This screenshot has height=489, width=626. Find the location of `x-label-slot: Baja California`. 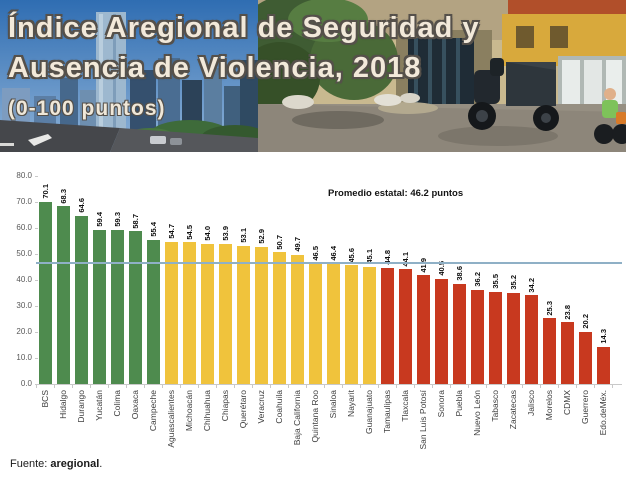

x-label-slot: Baja California is located at coordinates (297, 417).